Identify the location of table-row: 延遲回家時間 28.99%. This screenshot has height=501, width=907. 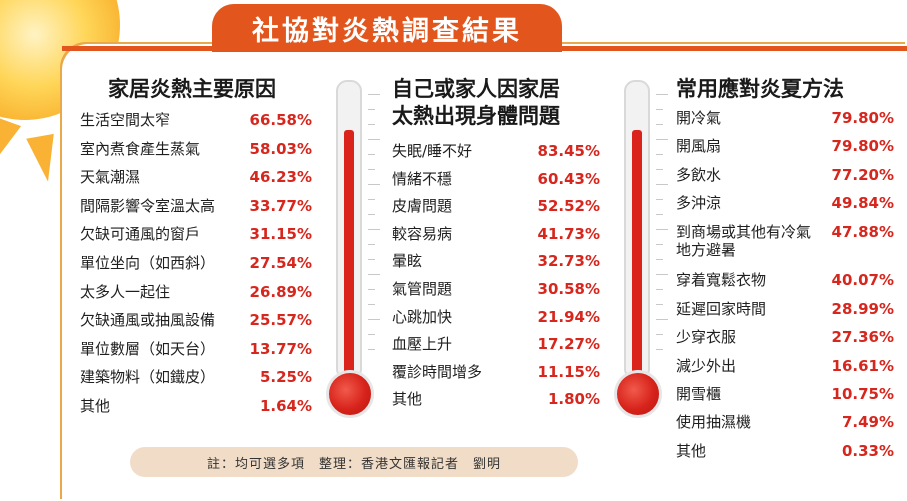
(785, 309).